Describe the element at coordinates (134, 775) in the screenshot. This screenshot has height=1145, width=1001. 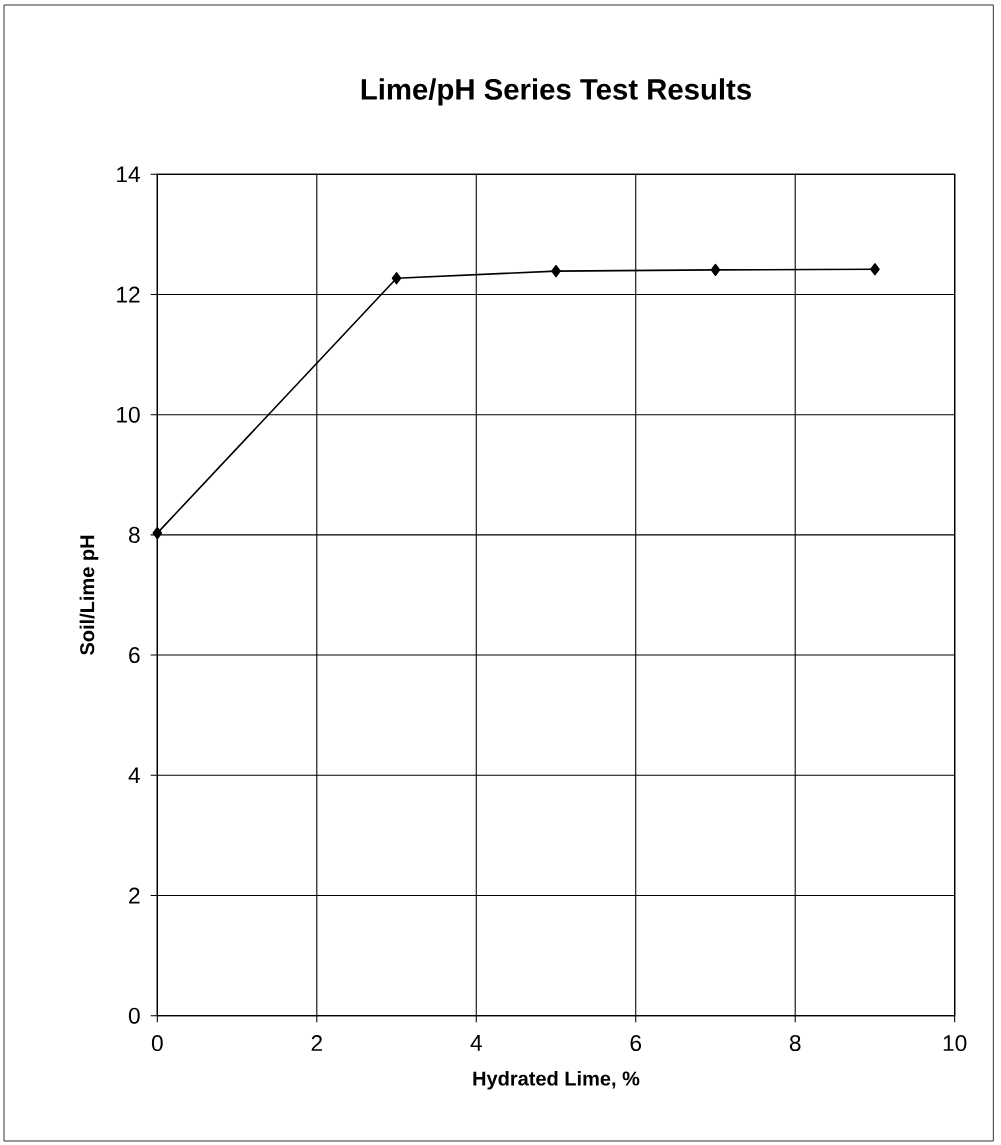
I see `y-tick-label: 4` at that location.